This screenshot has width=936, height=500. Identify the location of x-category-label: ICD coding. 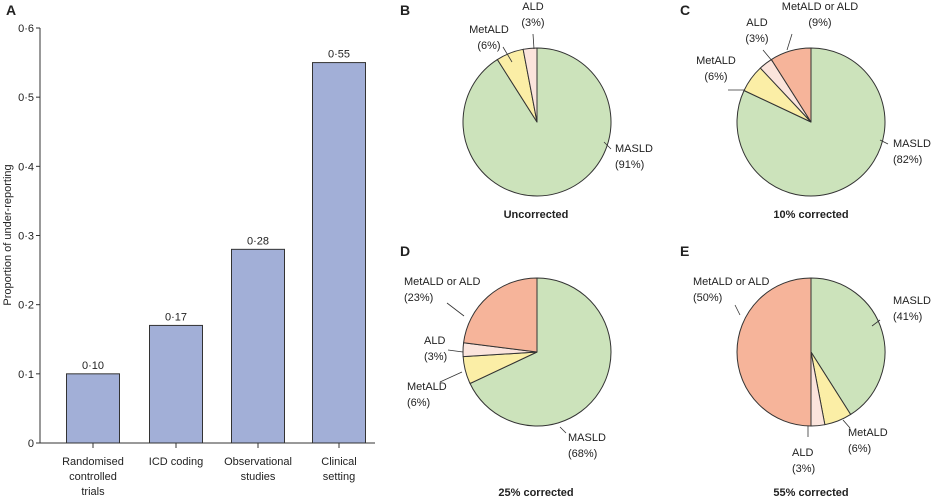
(176, 462).